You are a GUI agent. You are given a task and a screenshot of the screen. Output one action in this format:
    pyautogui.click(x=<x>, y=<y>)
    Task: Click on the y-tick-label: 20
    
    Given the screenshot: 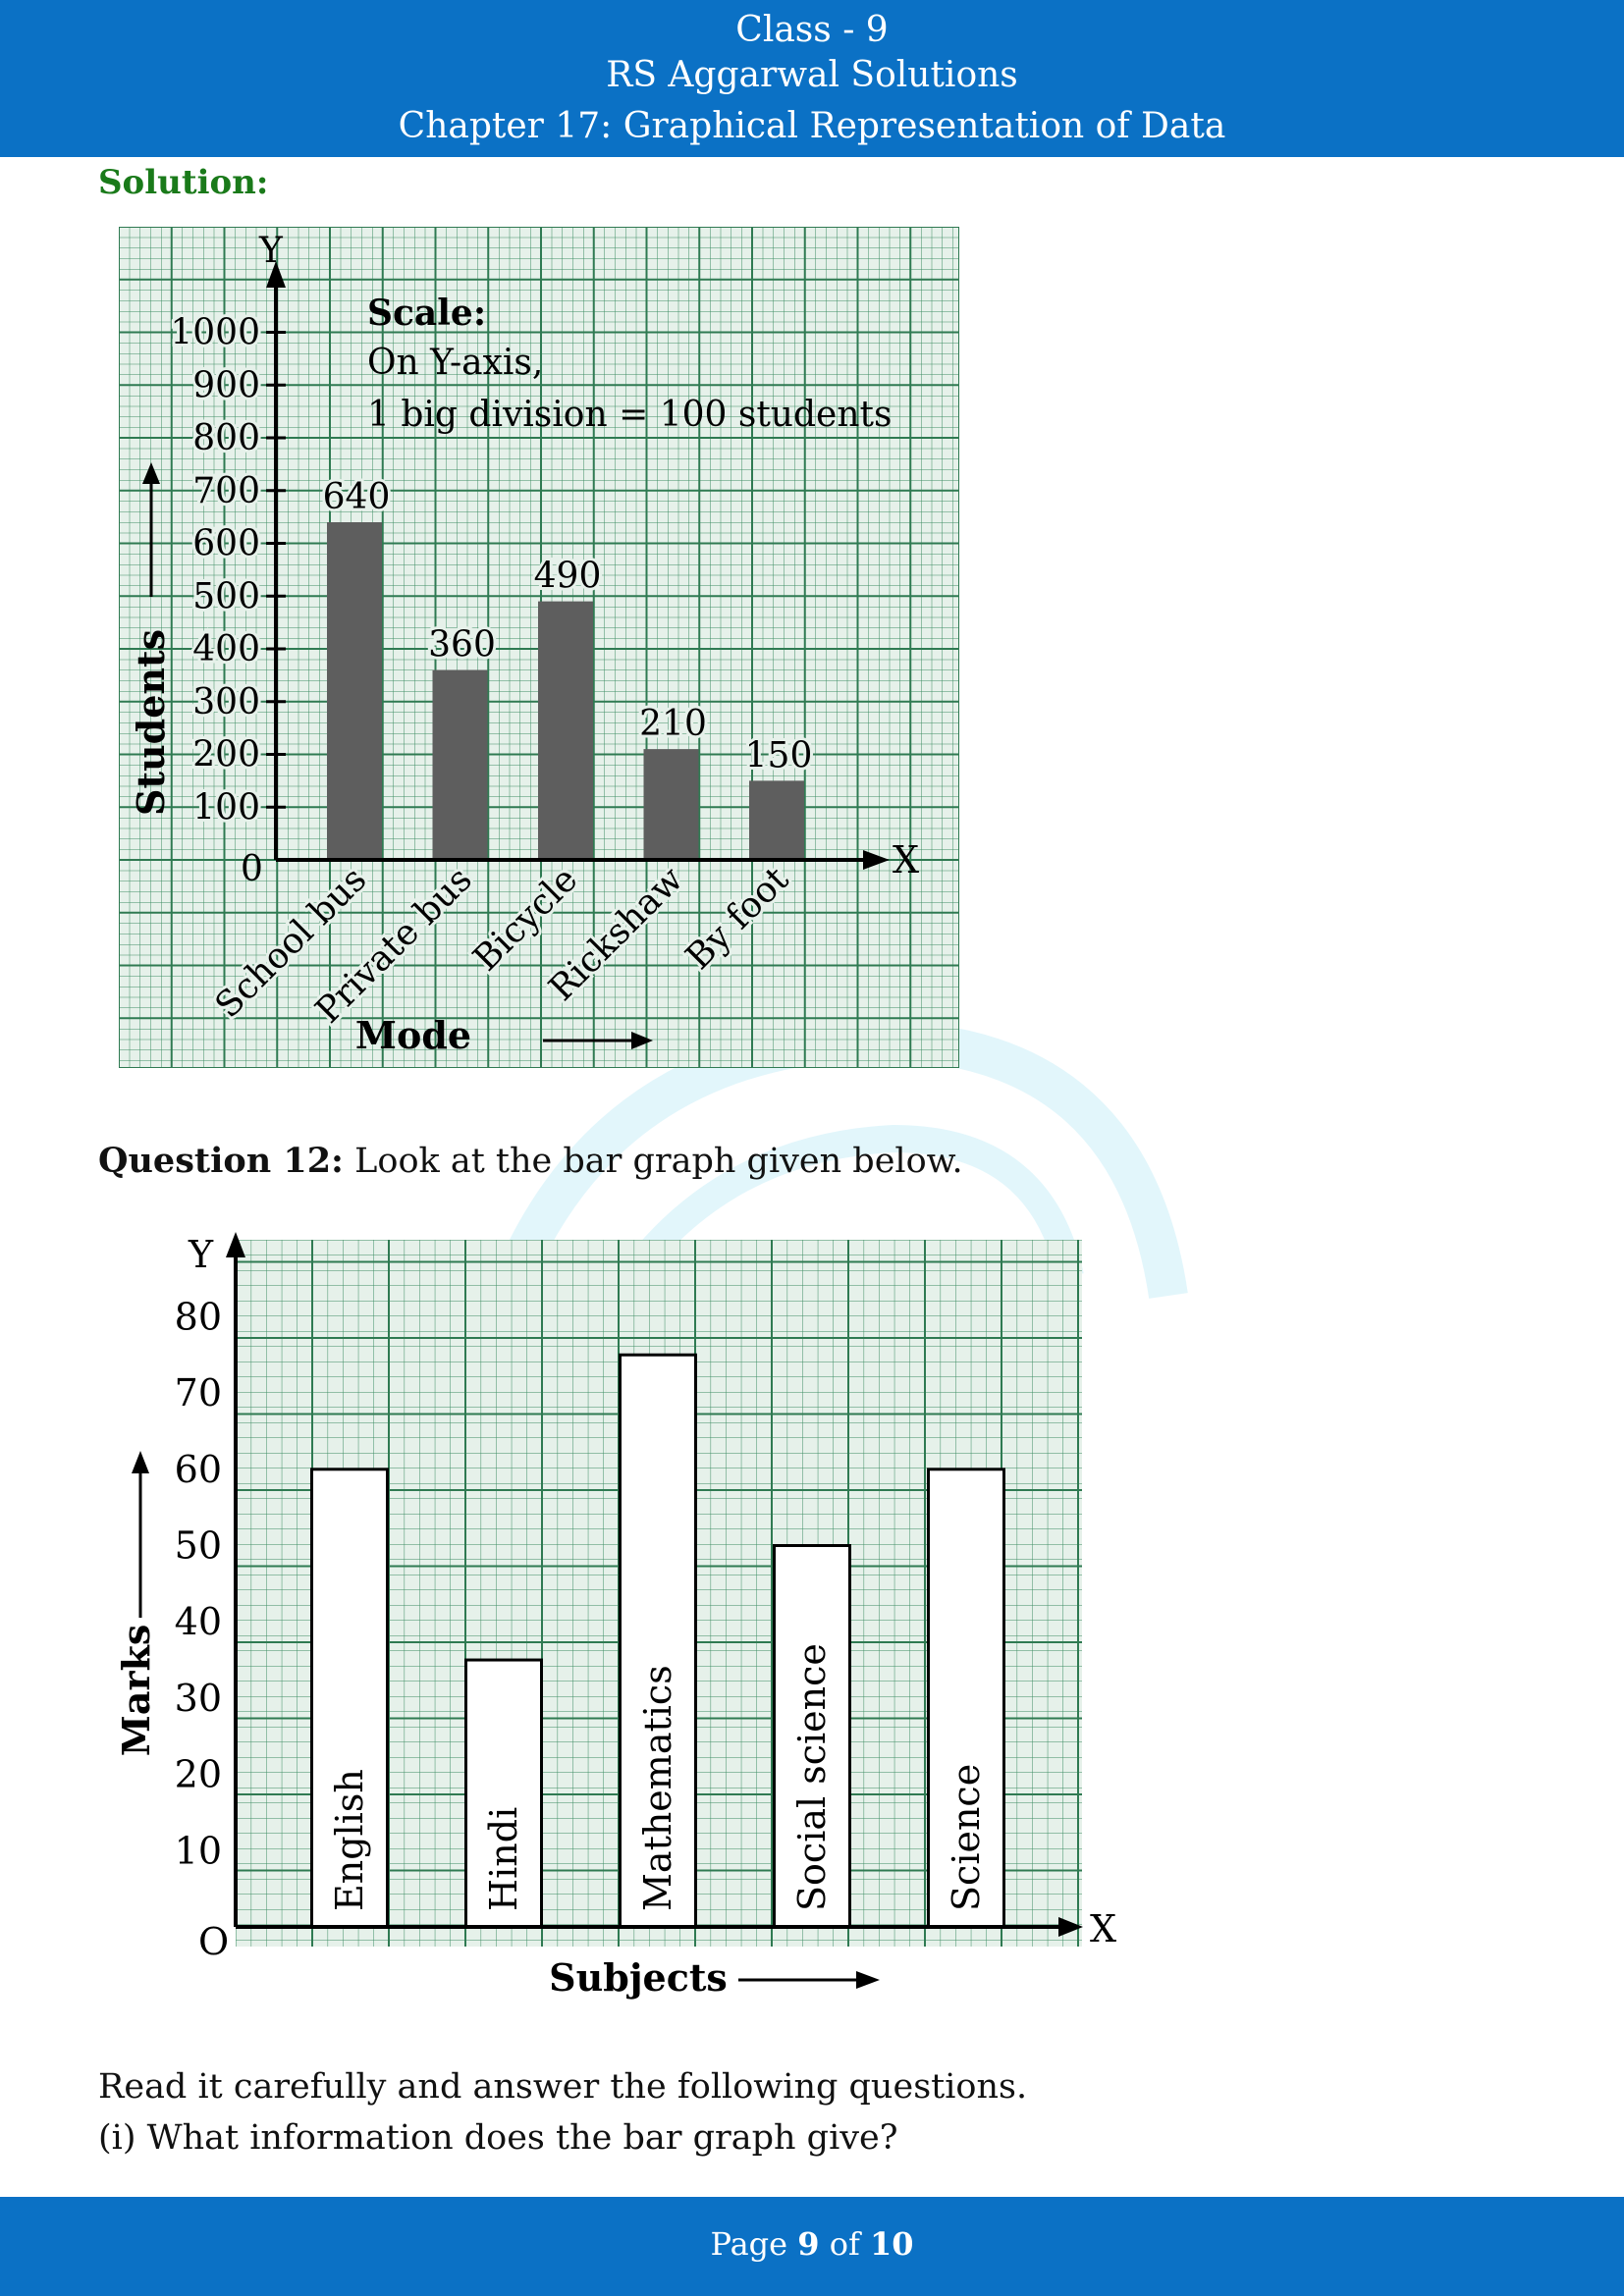 What is the action you would take?
    pyautogui.click(x=198, y=1774)
    